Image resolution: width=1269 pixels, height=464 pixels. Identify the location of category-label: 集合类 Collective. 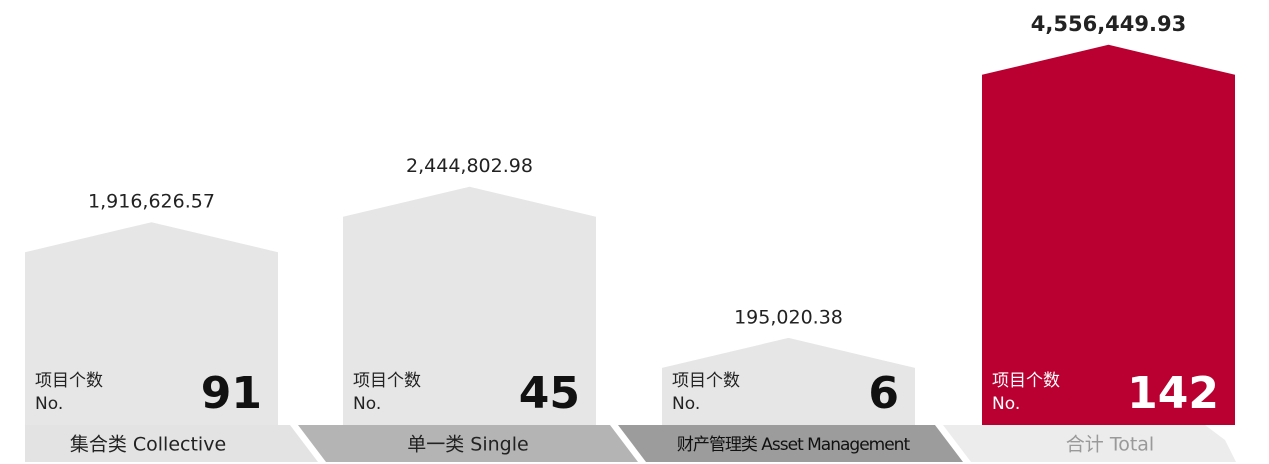
(148, 445).